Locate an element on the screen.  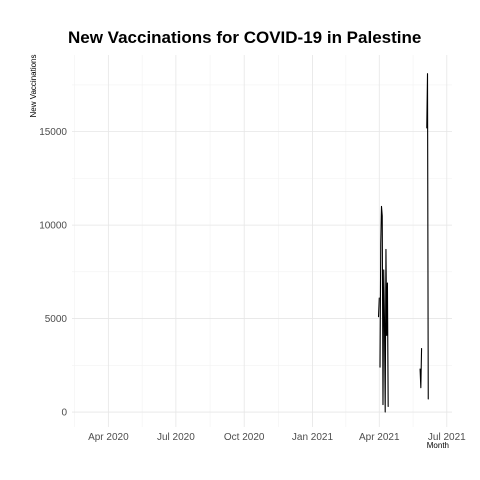
x-tick-label: Jan 2021 is located at coordinates (313, 437).